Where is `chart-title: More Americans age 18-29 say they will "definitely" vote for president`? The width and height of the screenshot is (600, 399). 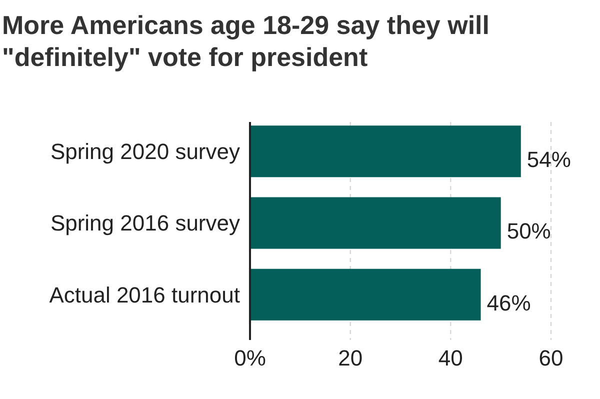
chart-title: More Americans age 18-29 say they will "definitely" vote for president is located at coordinates (246, 41).